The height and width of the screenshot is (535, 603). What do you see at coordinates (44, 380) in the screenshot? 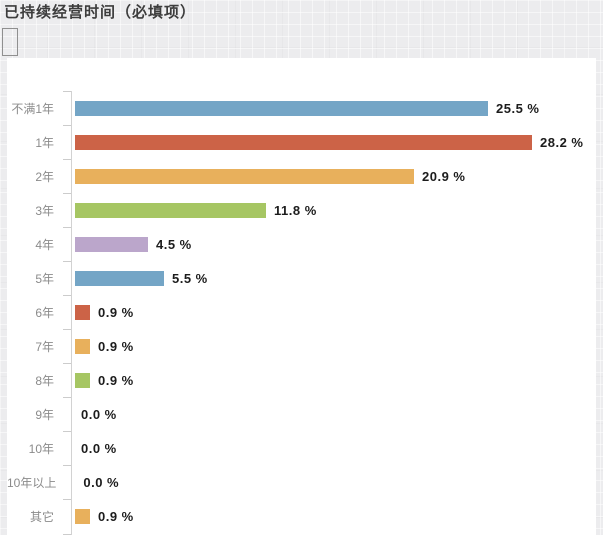
I see `category-label: 8年` at bounding box center [44, 380].